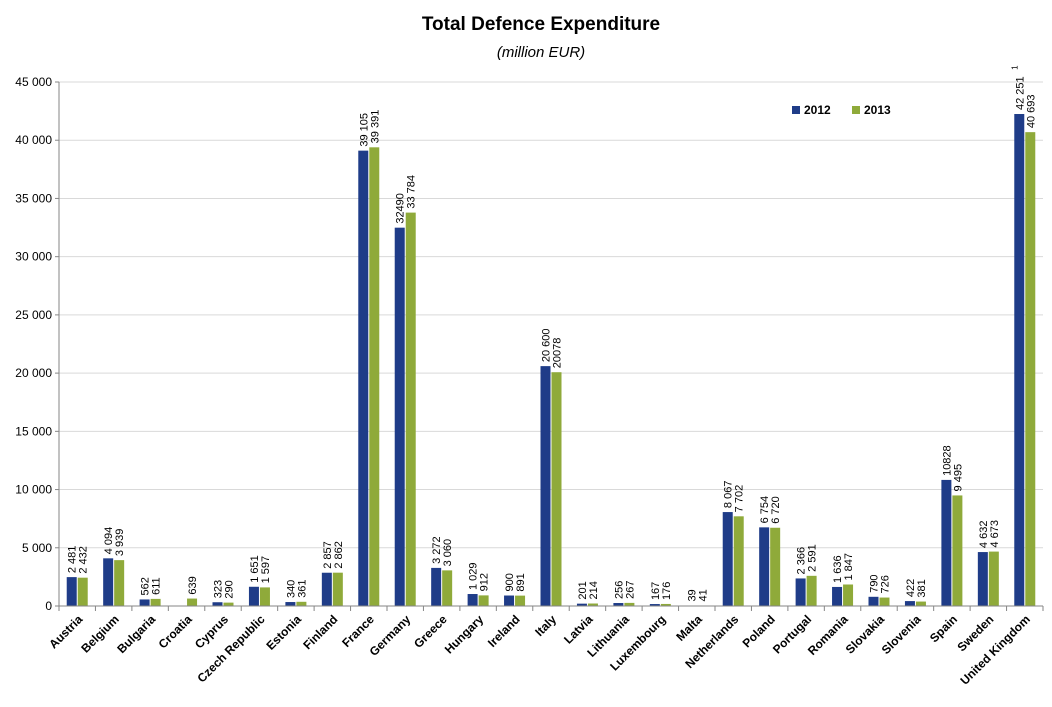 The height and width of the screenshot is (707, 1052). What do you see at coordinates (37, 548) in the screenshot?
I see `y-tick-label: 5 000` at bounding box center [37, 548].